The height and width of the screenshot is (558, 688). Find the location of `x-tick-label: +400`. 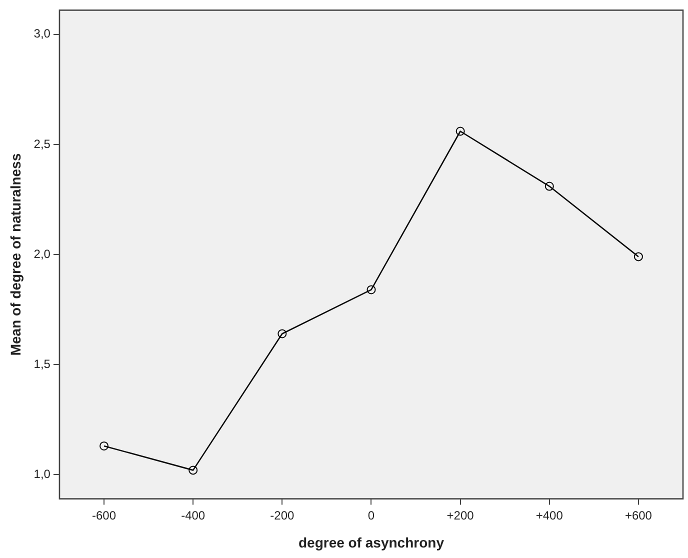

x-tick-label: +400 is located at coordinates (550, 515).